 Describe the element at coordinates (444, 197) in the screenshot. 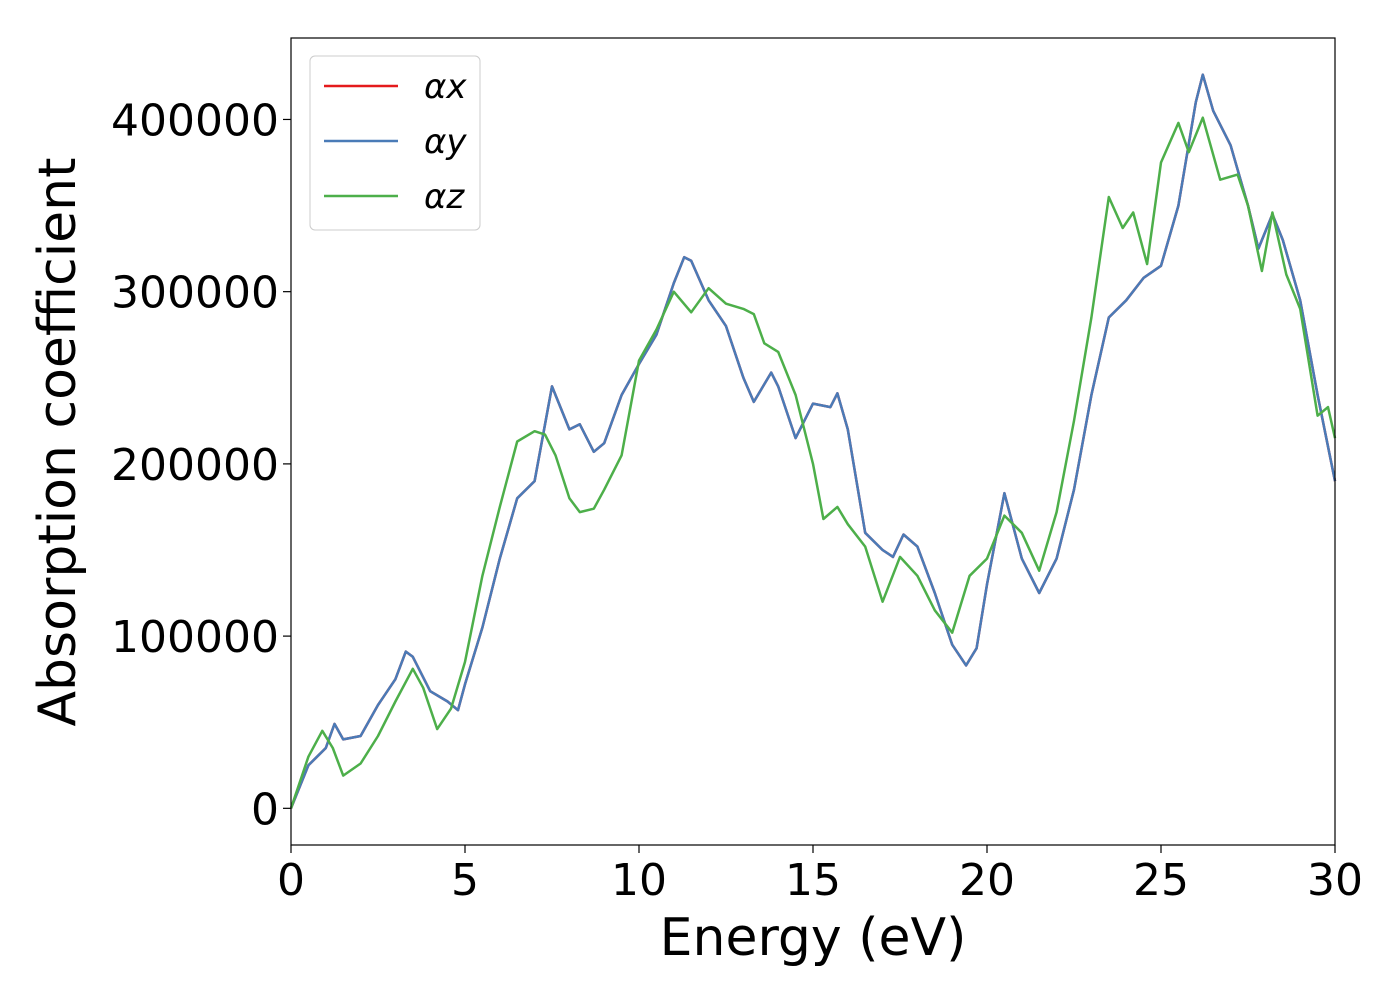

I see `legend-label: αz` at that location.